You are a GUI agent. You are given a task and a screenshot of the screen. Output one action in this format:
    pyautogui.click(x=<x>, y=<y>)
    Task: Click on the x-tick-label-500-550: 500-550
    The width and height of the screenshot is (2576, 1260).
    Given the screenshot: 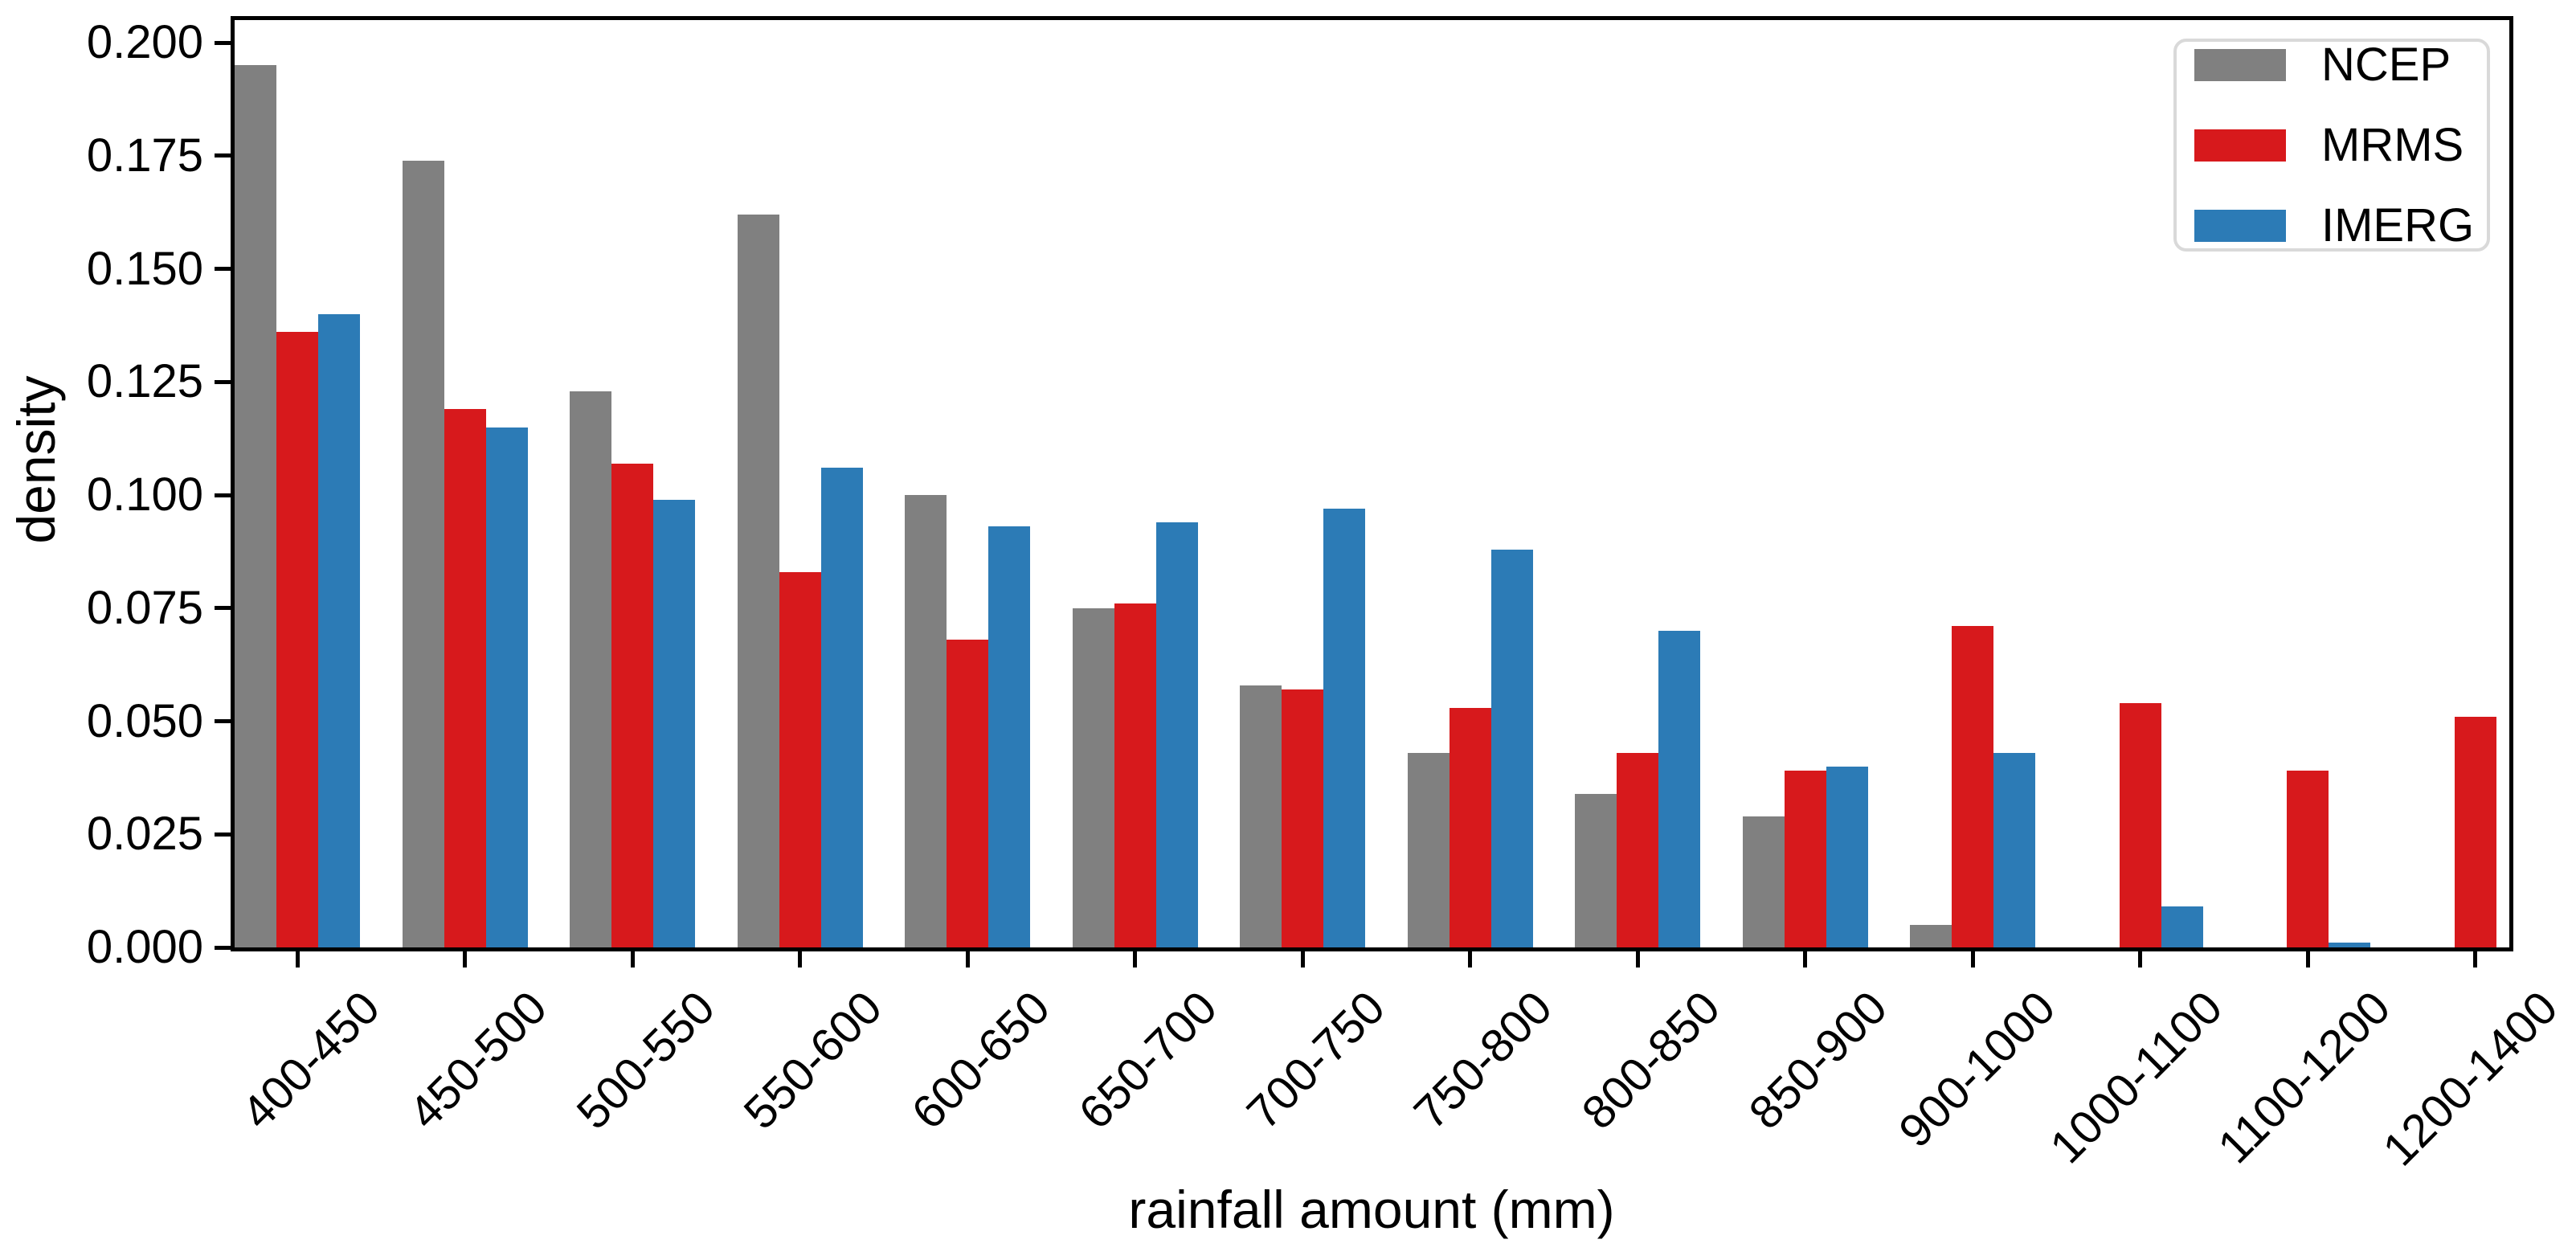 What is the action you would take?
    pyautogui.click(x=646, y=1060)
    